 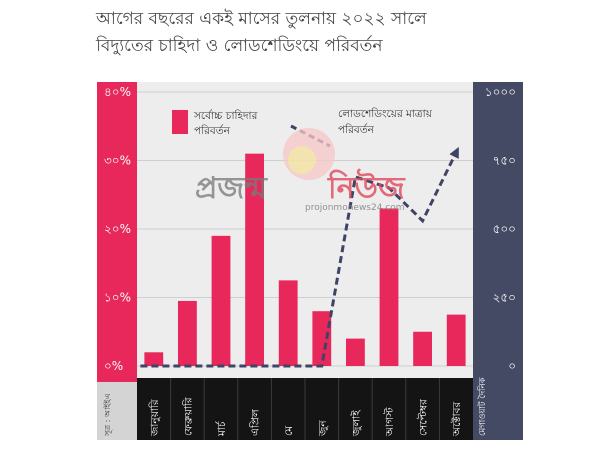 I want to click on right-axis-band, so click(x=498, y=261).